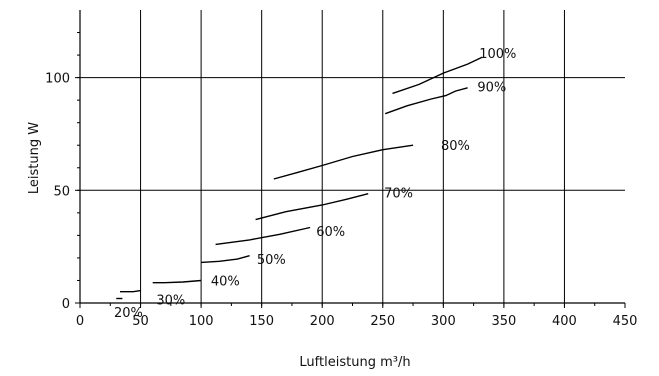 This screenshot has height=376, width=659. I want to click on x-tick-label: 350, so click(503, 321).